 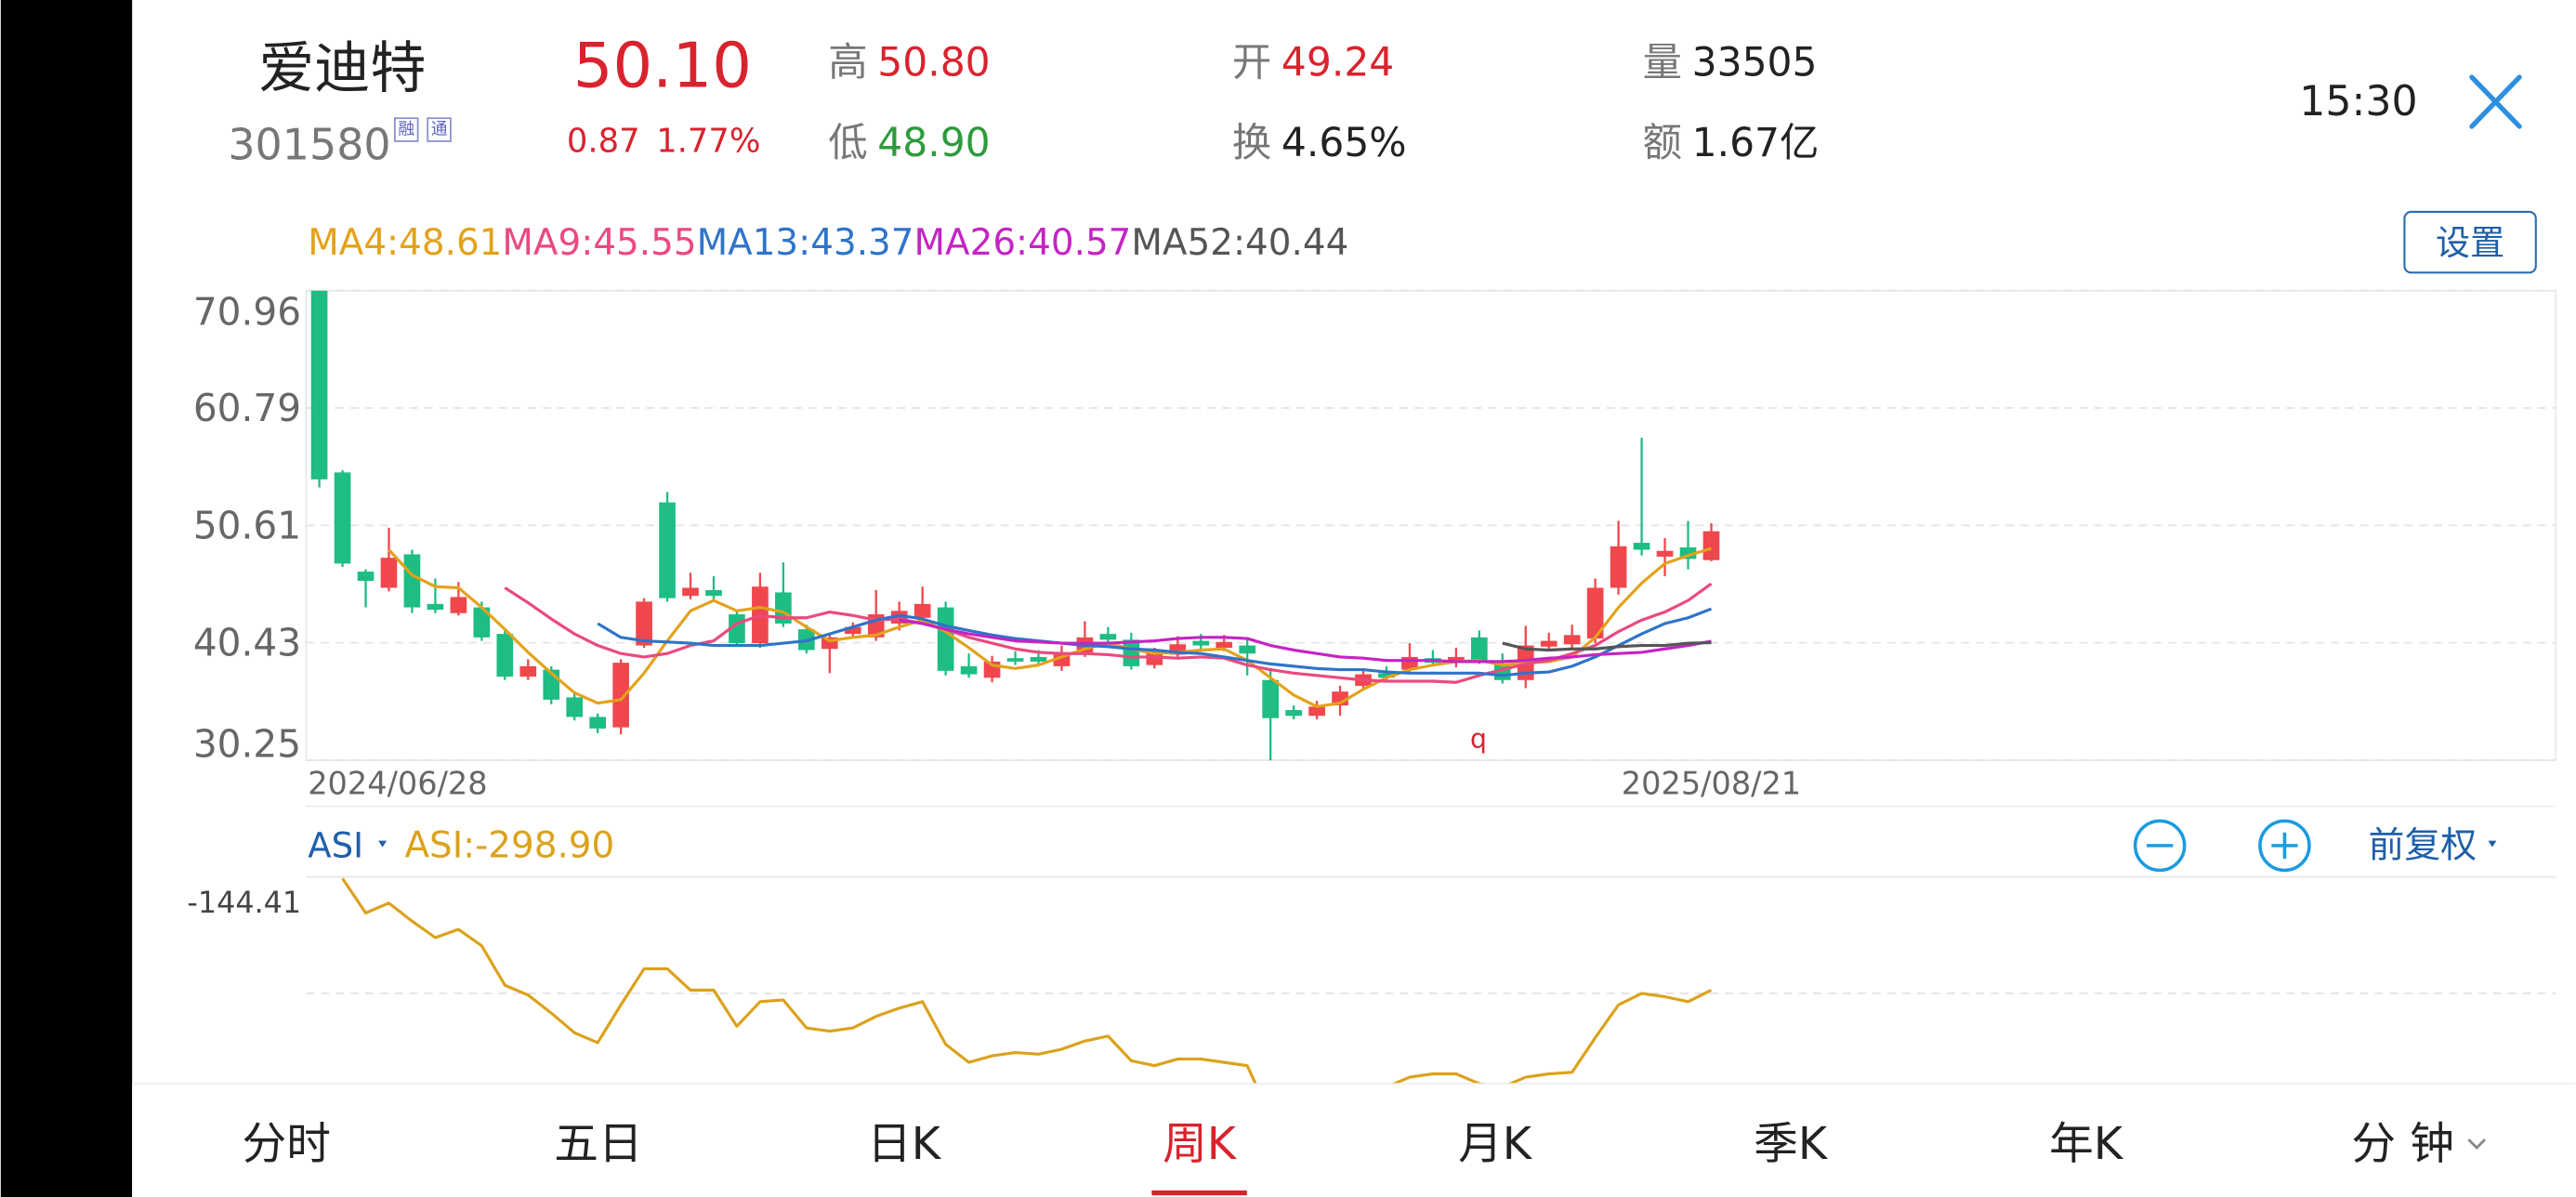 What do you see at coordinates (1027, 981) in the screenshot?
I see `asi-lines` at bounding box center [1027, 981].